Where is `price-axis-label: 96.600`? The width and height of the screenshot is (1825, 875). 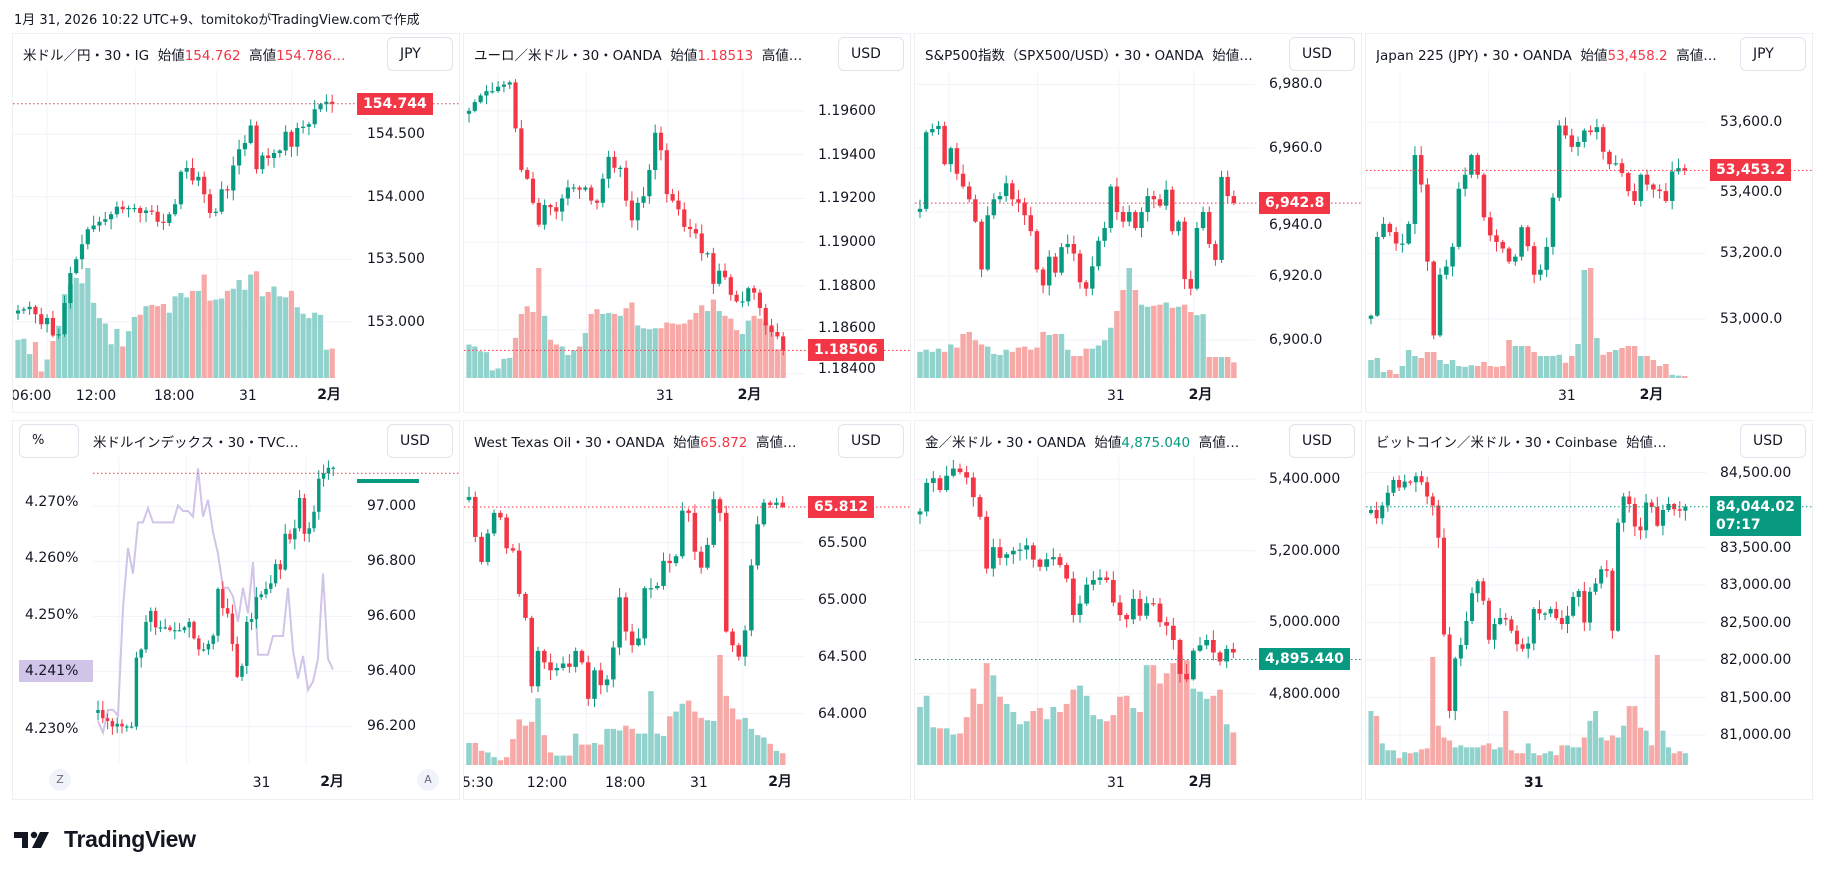 price-axis-label: 96.600 is located at coordinates (391, 616).